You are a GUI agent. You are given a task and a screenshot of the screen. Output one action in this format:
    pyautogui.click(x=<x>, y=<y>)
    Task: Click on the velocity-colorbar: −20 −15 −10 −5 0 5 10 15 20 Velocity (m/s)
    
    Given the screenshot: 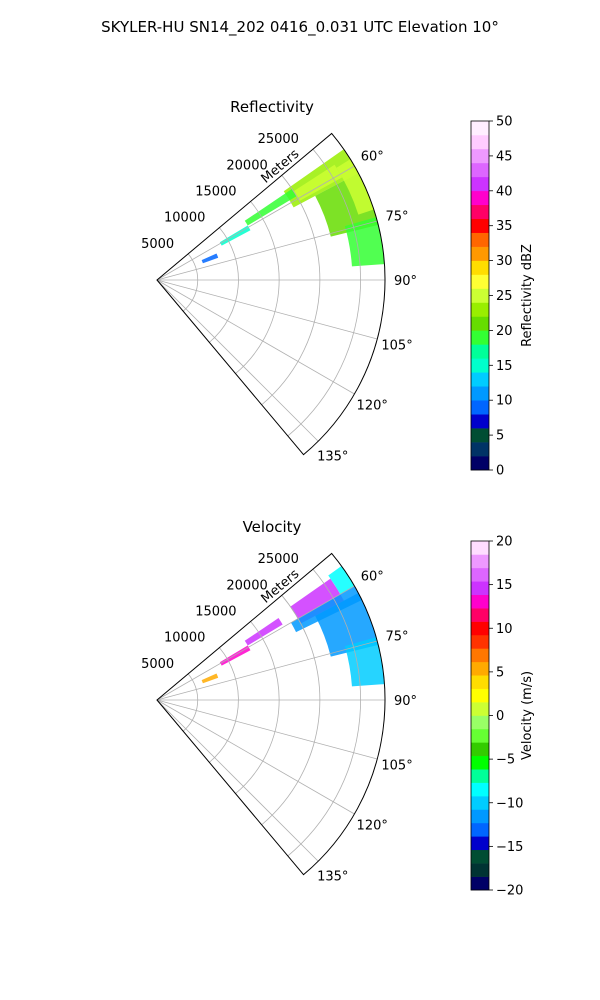 What is the action you would take?
    pyautogui.click(x=502, y=717)
    